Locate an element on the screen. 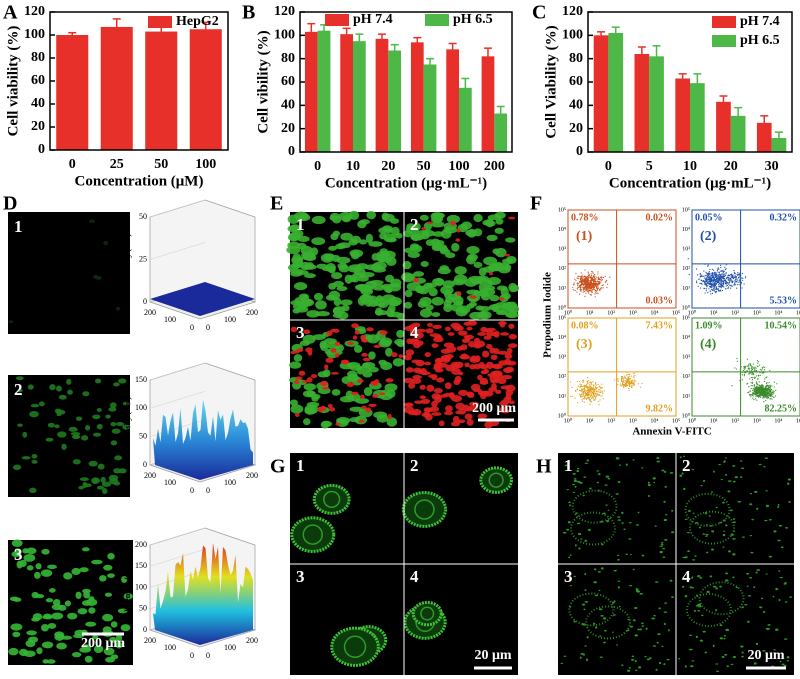 The height and width of the screenshot is (679, 800). x-tick-label: 100 is located at coordinates (459, 166).